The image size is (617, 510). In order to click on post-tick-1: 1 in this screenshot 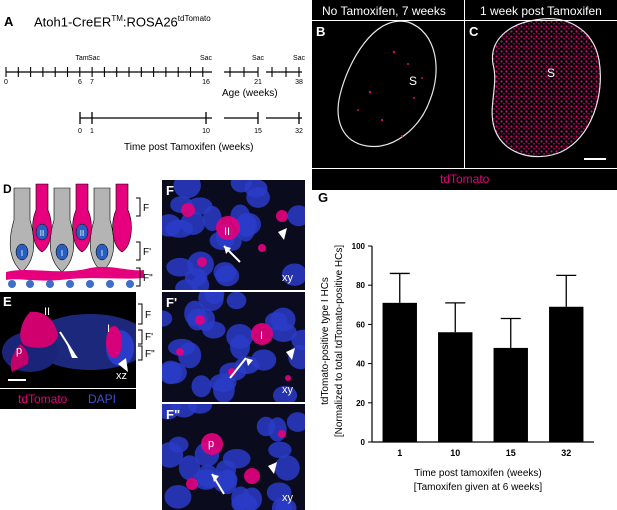, I will do `click(92, 131)`.